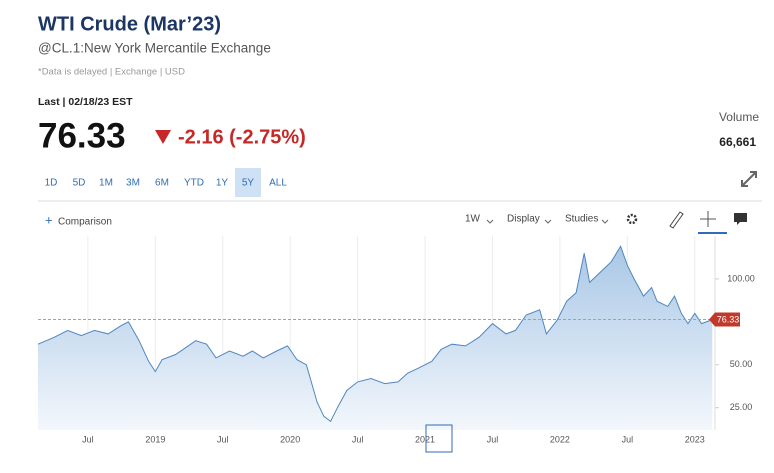 This screenshot has height=473, width=774. I want to click on x-tick-label: 2019, so click(155, 439).